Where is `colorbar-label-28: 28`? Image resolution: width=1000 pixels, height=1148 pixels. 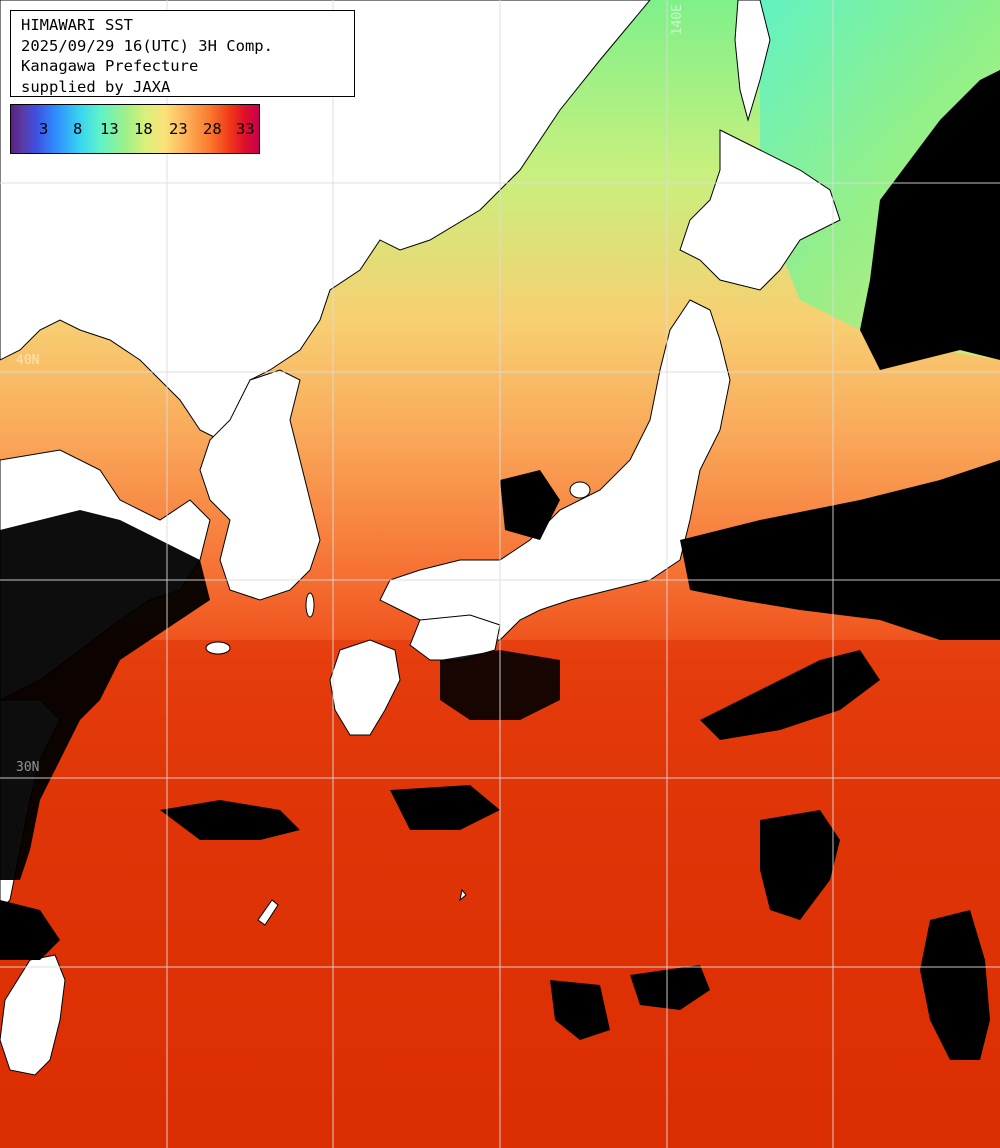
colorbar-label-28: 28 is located at coordinates (212, 129).